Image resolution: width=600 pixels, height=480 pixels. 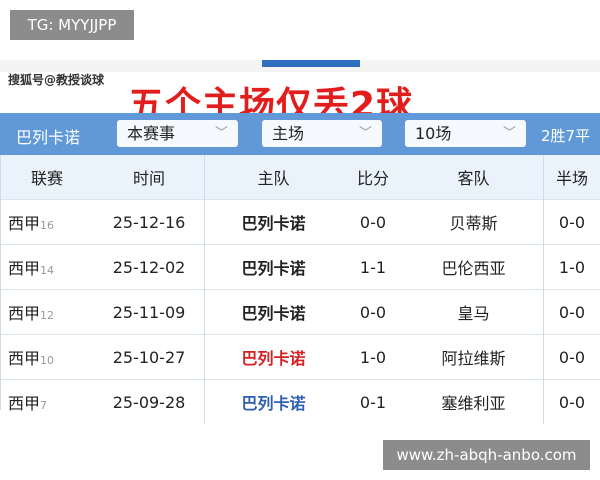 I want to click on score-cell: 0-1, so click(x=373, y=401).